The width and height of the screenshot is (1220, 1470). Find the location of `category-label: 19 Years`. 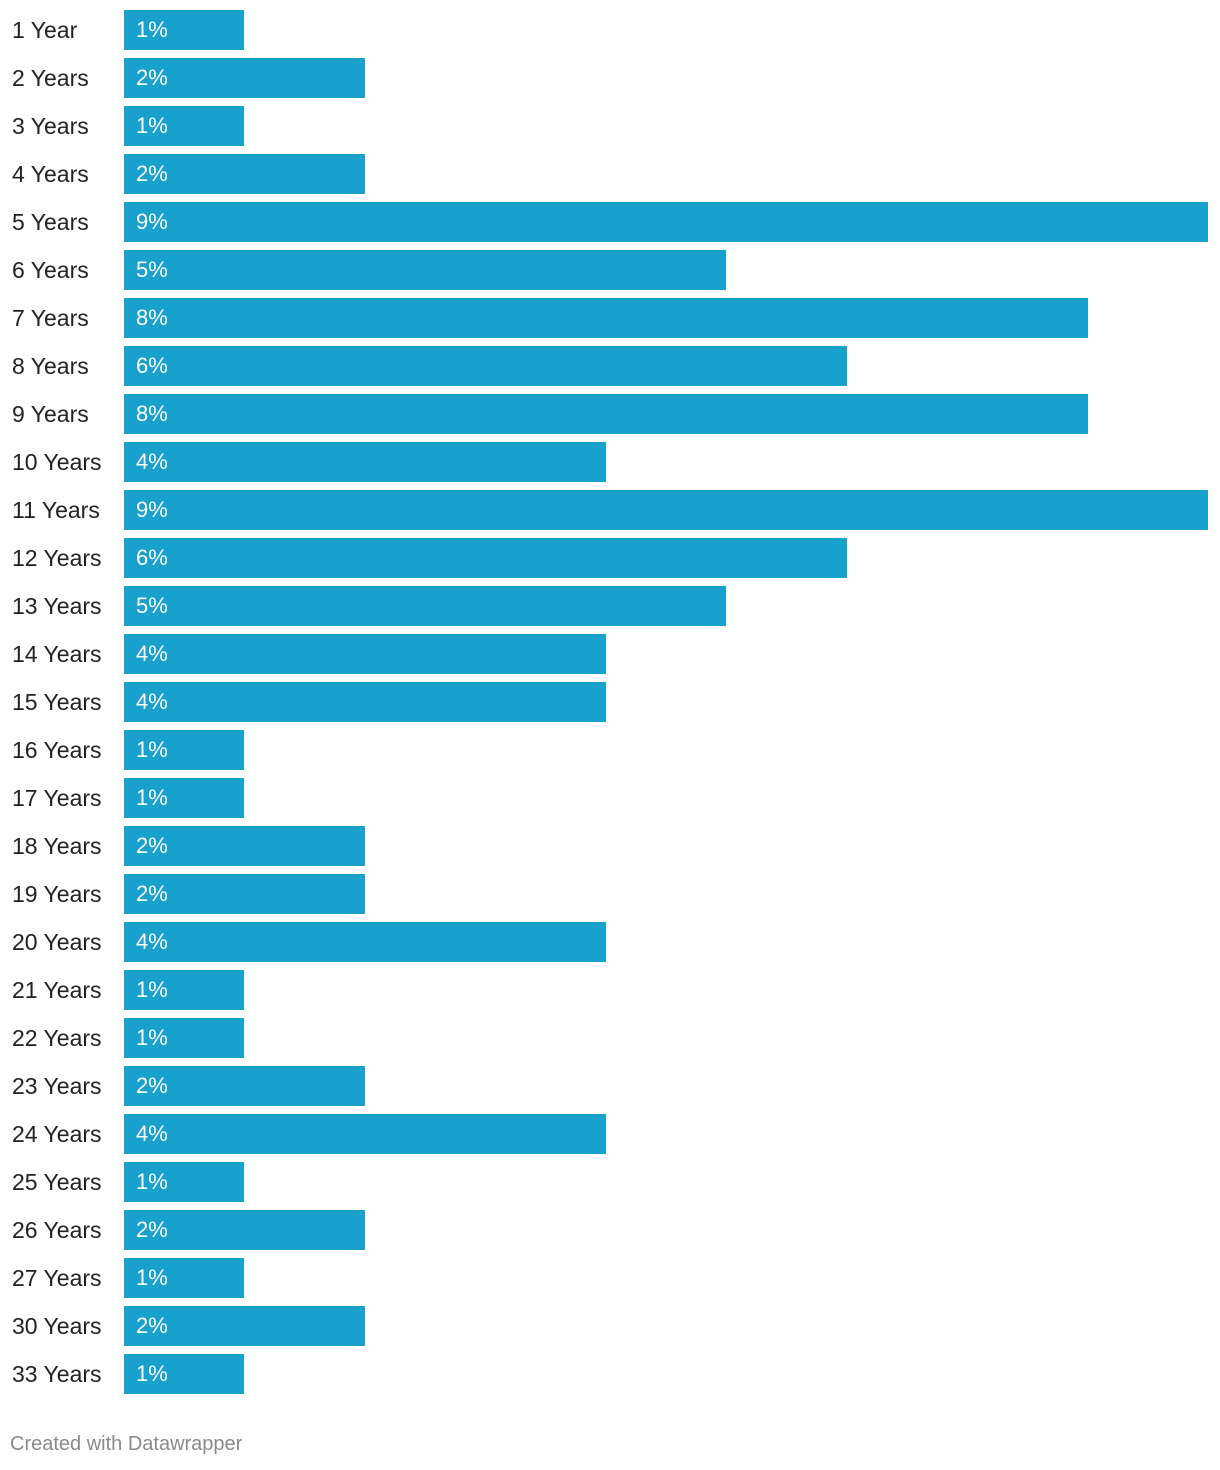

category-label: 19 Years is located at coordinates (57, 894).